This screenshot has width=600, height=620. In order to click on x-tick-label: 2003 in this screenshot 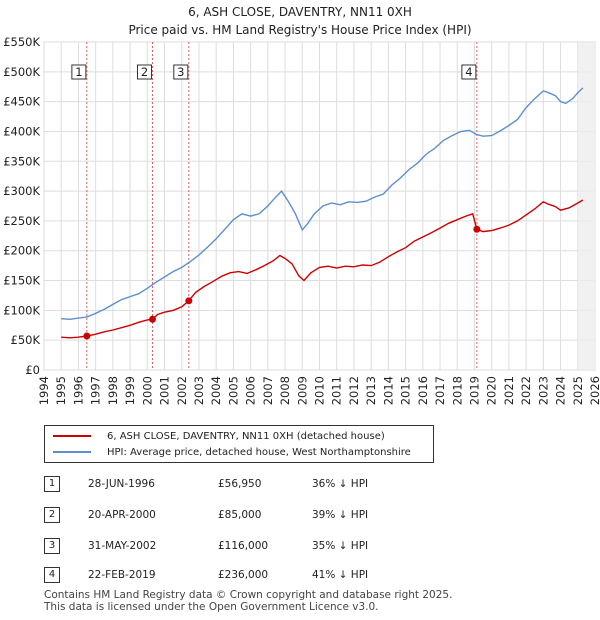, I will do `click(199, 390)`.